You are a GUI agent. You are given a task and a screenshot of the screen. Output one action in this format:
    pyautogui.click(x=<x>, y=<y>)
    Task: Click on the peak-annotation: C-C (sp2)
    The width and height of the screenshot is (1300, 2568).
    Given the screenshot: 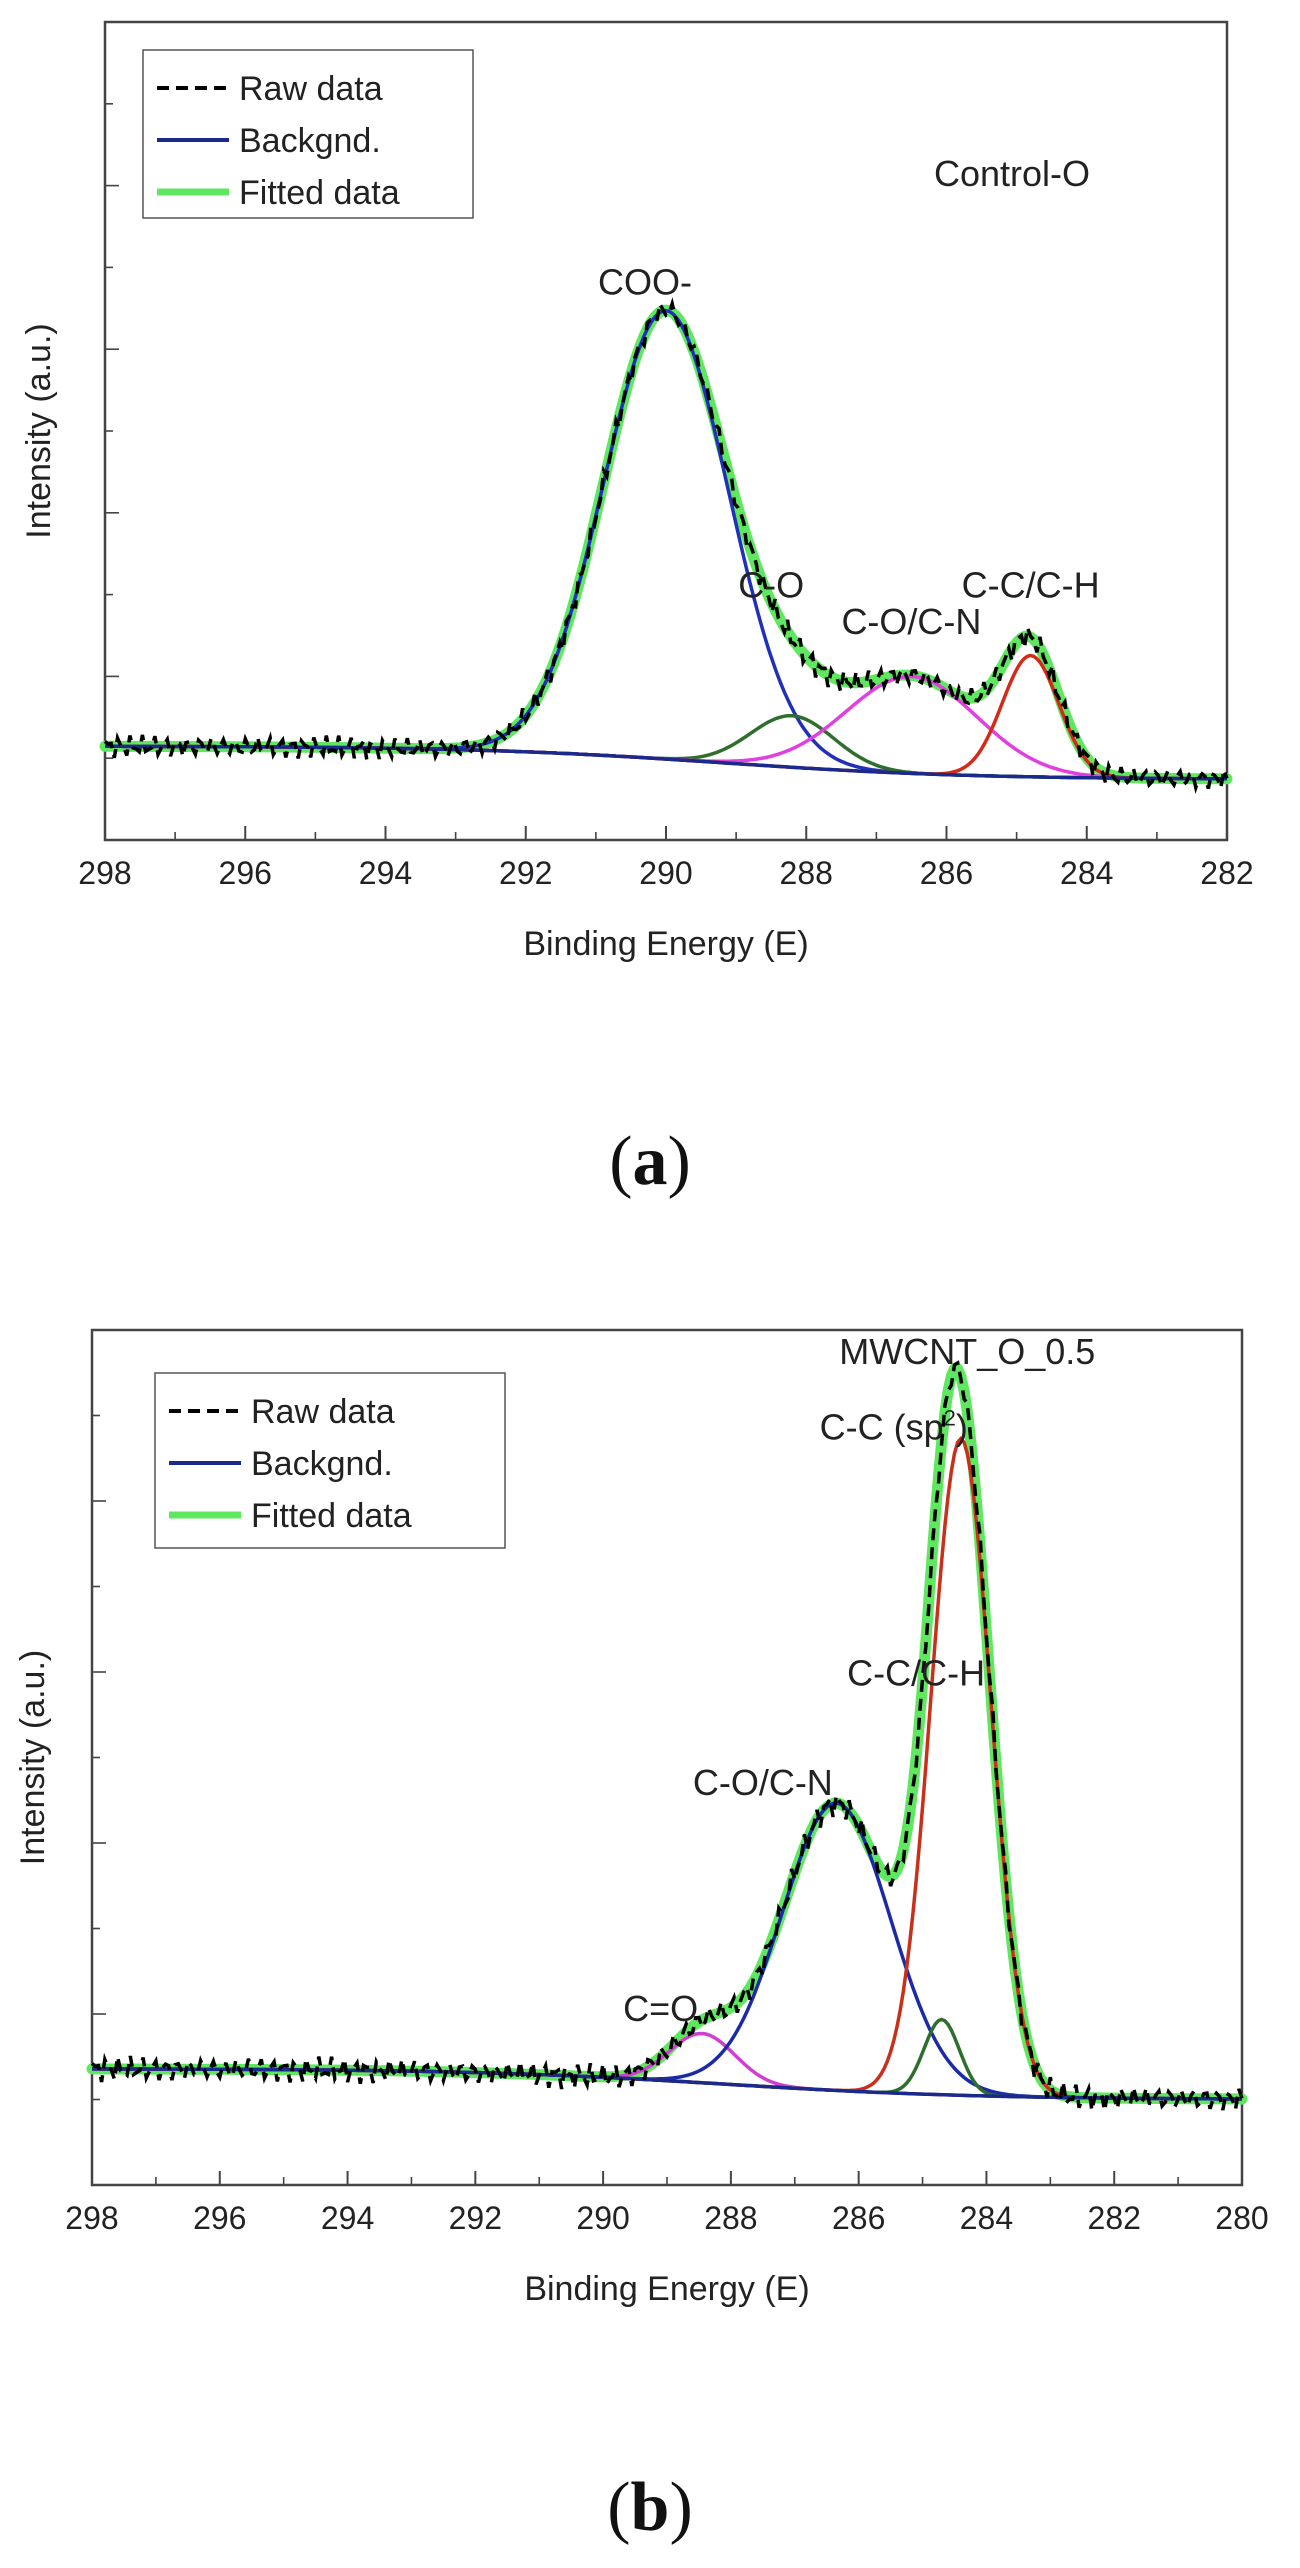 What is the action you would take?
    pyautogui.click(x=894, y=1426)
    